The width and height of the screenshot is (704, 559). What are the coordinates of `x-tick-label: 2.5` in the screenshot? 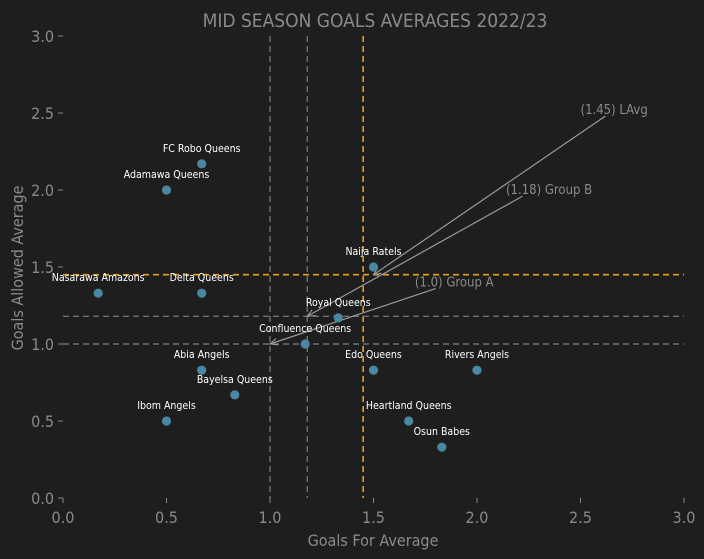 It's located at (580, 517).